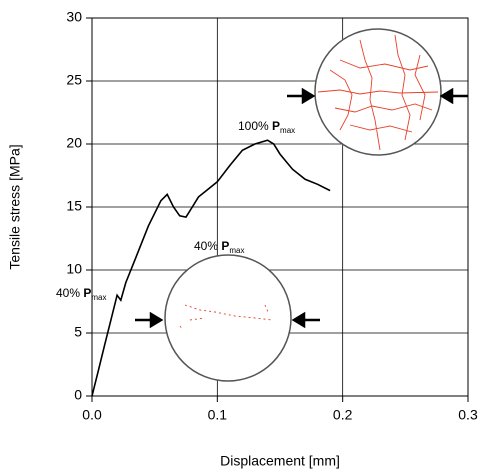  I want to click on x-tick-label: 0.1, so click(218, 415).